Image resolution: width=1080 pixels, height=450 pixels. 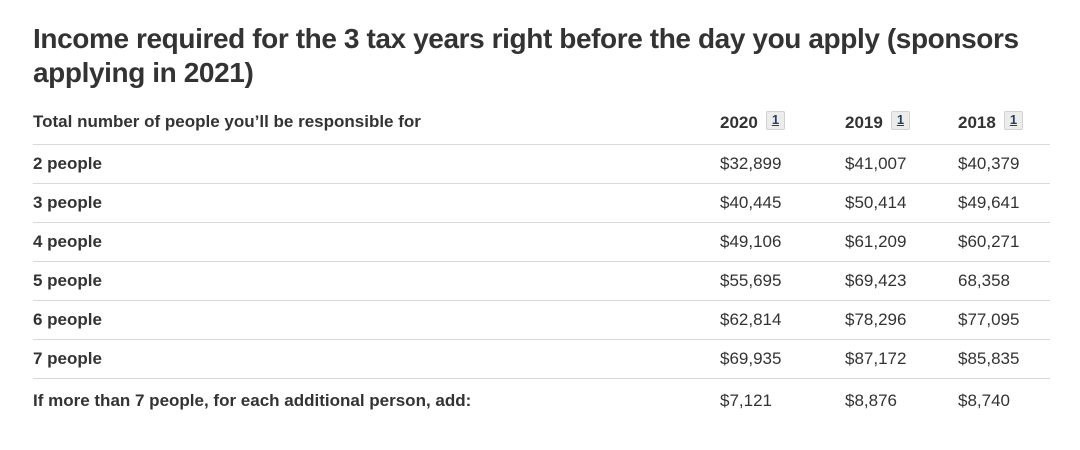 I want to click on income-value: $55,695, so click(x=751, y=281).